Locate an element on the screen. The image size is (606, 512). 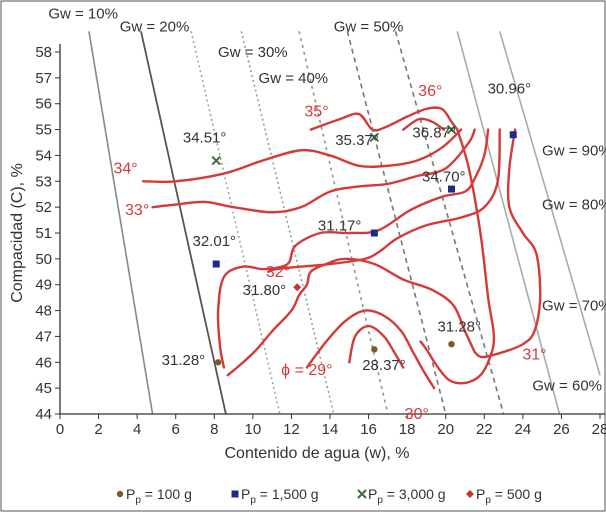
legend-label: Pp = 1,500 g is located at coordinates (280, 496).